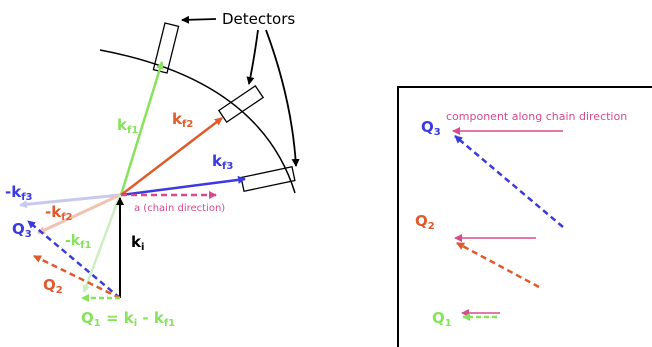 Image resolution: width=652 pixels, height=347 pixels. I want to click on detector-arc, so click(197, 121).